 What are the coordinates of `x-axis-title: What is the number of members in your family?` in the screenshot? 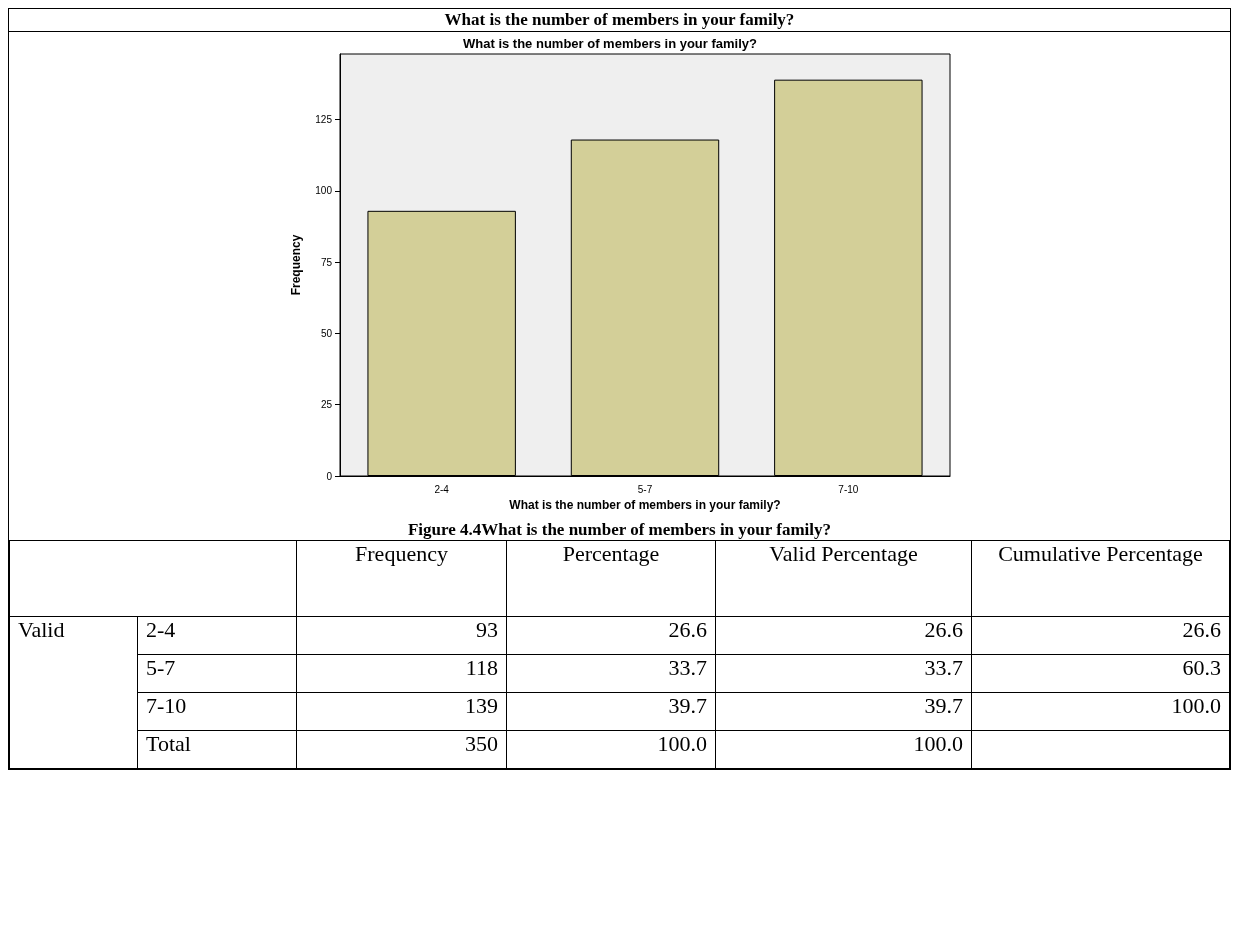 It's located at (644, 504).